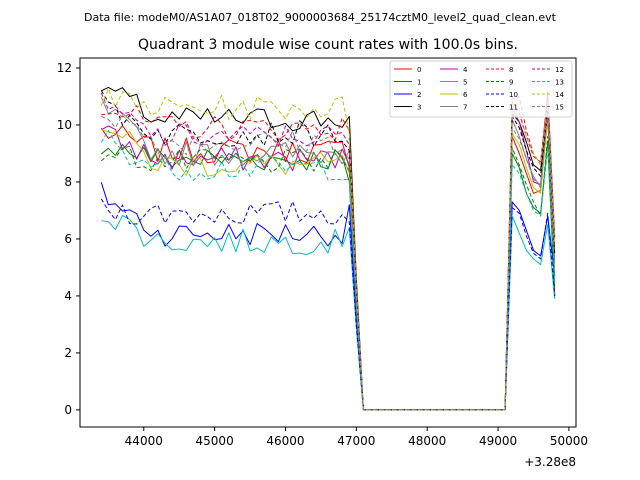  I want to click on legend-label-0: 0, so click(419, 70).